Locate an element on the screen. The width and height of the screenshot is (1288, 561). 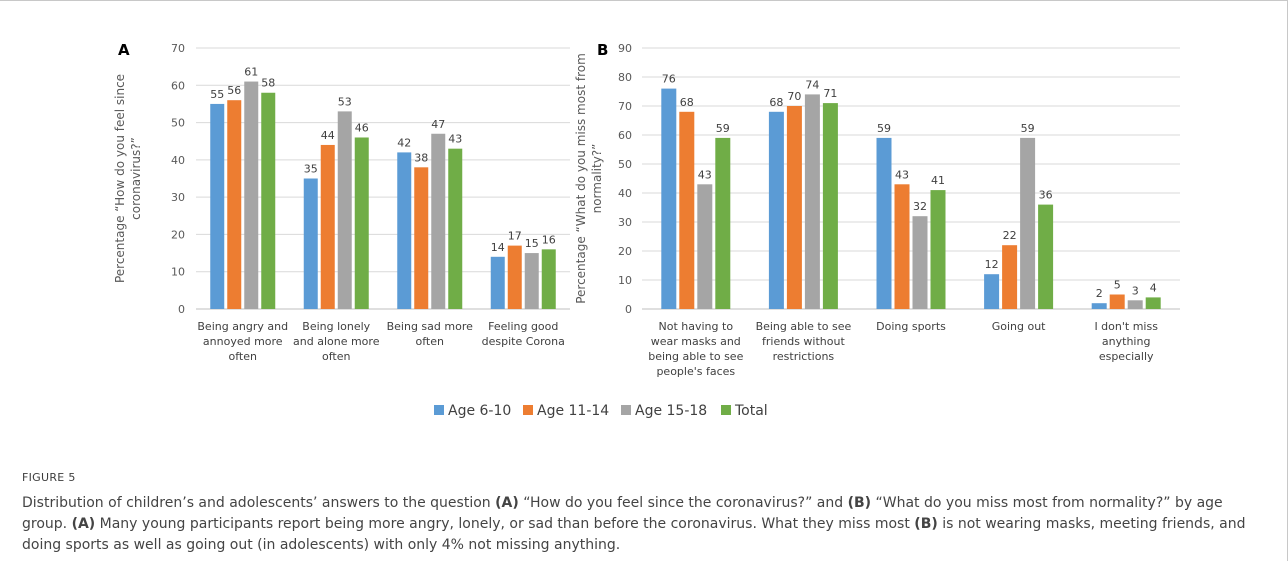
y-axis-label-line: Percentage “How do you feel since is located at coordinates (120, 178).